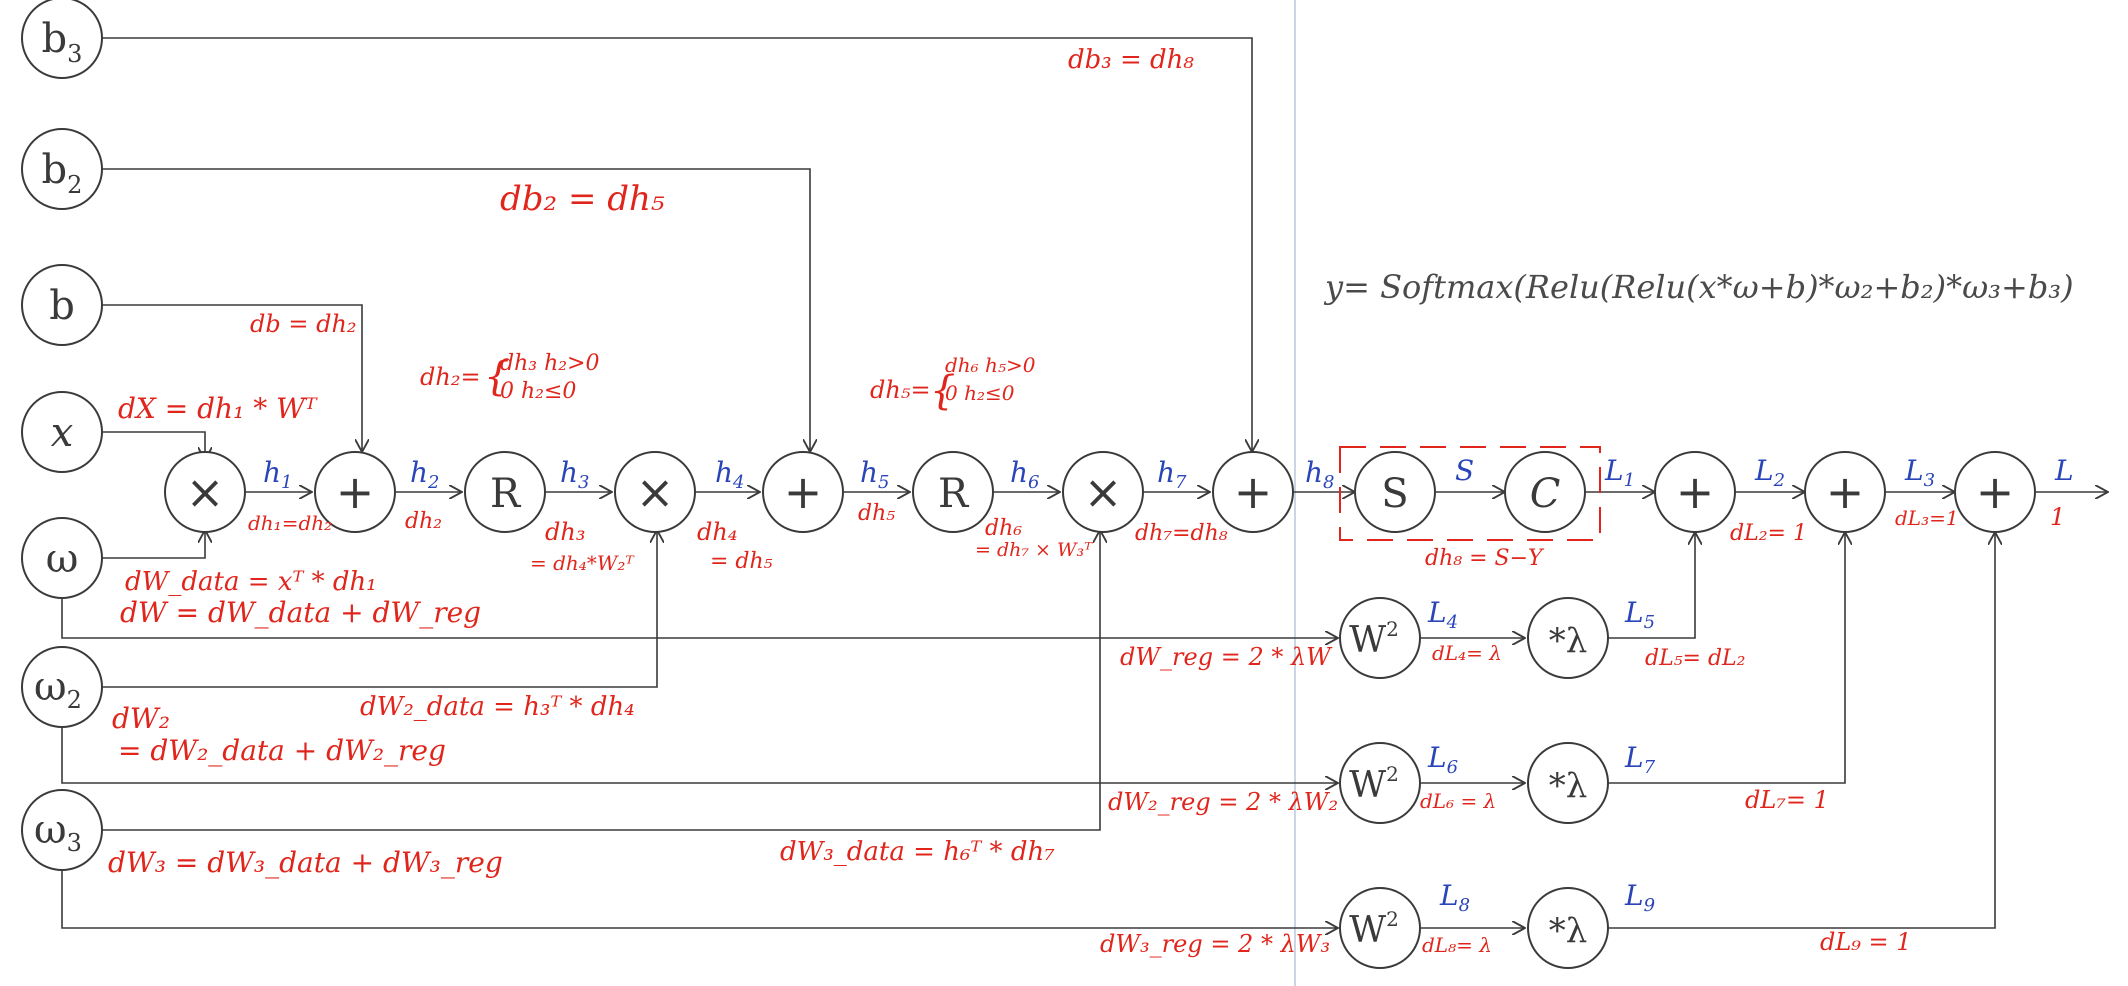 This screenshot has height=986, width=2128. What do you see at coordinates (953, 492) in the screenshot?
I see `relu-node-2: R` at bounding box center [953, 492].